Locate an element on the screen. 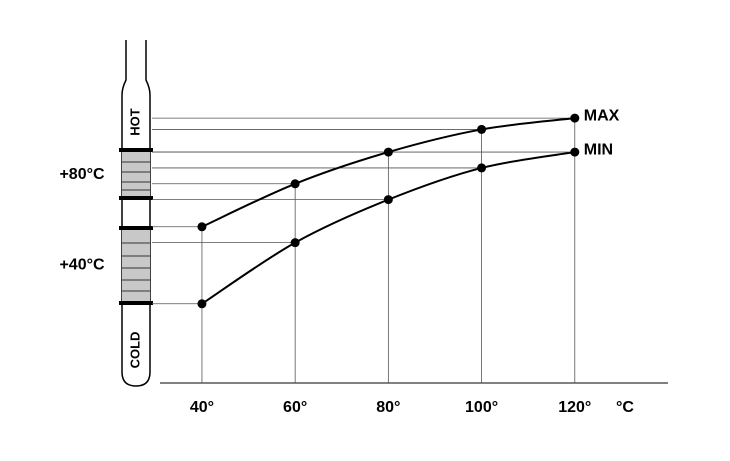  x-axis-label: °C is located at coordinates (625, 407).